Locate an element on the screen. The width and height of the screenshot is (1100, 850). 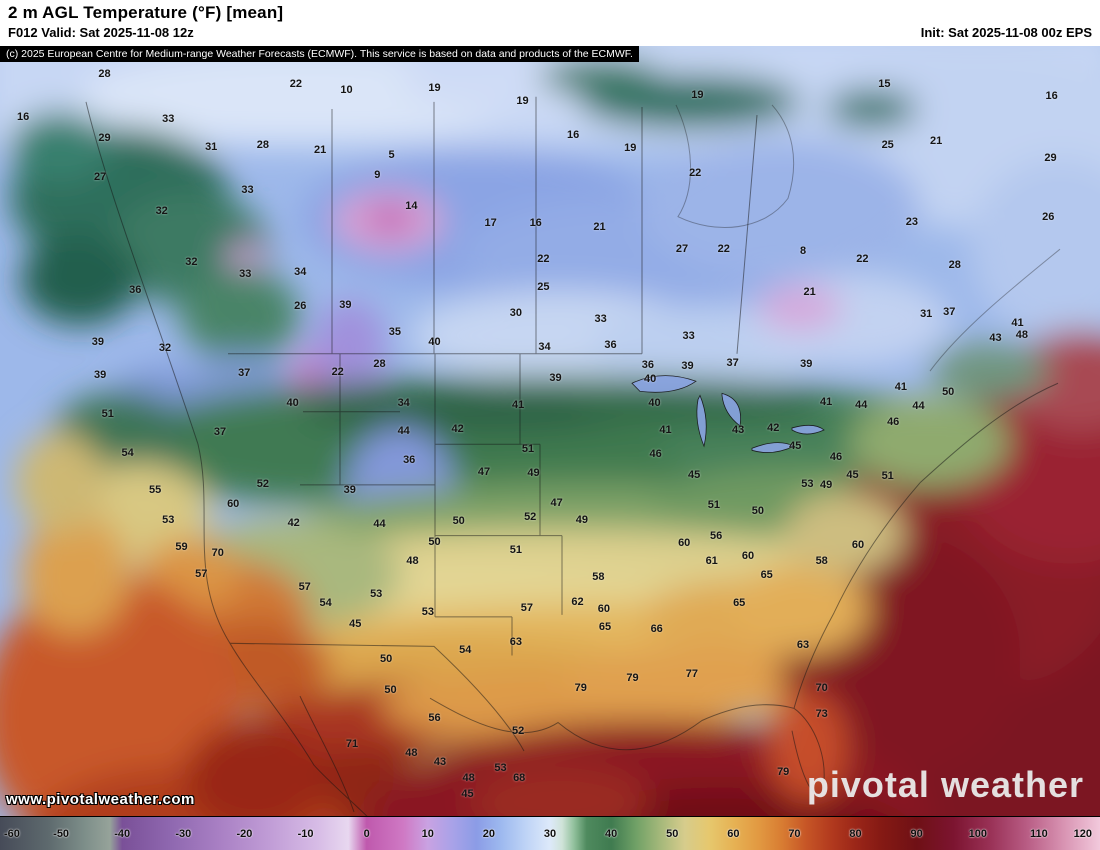
temp-label: 35 is located at coordinates (395, 332).